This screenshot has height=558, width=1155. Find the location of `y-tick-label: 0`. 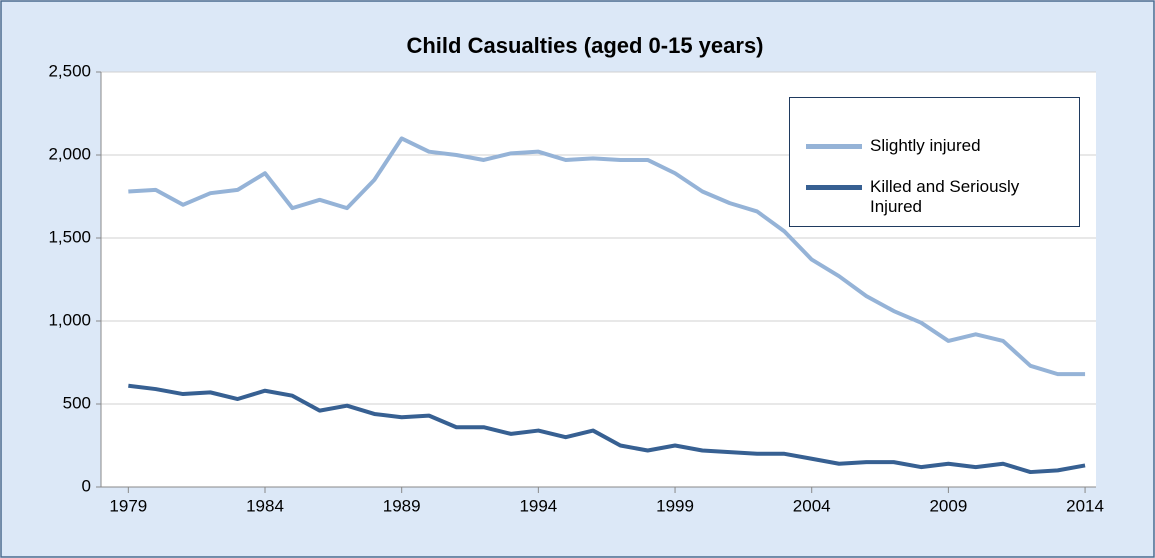

y-tick-label: 0 is located at coordinates (86, 485).